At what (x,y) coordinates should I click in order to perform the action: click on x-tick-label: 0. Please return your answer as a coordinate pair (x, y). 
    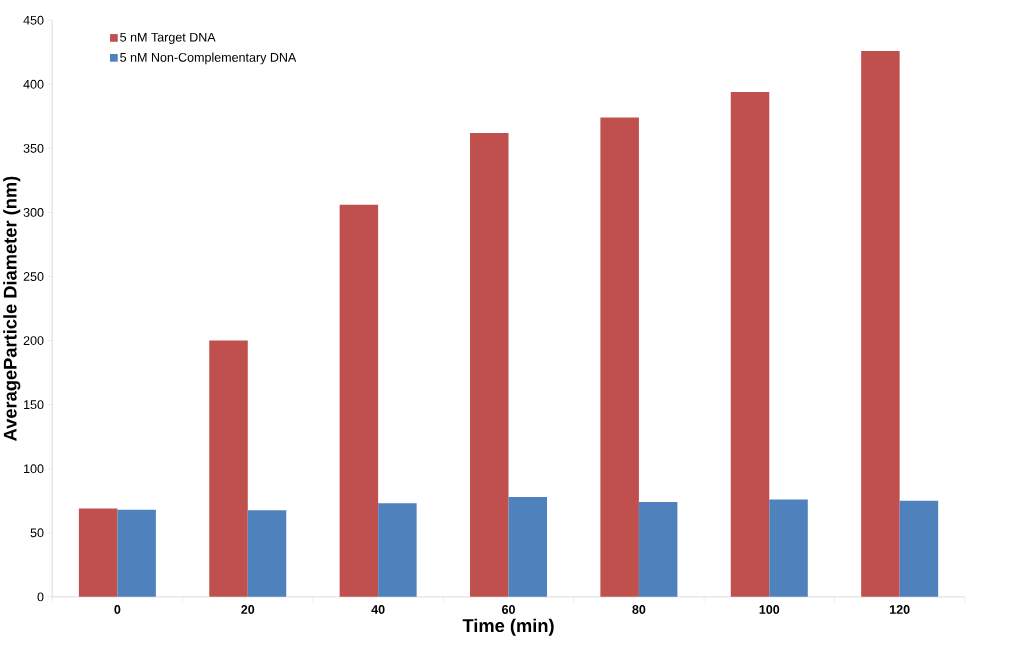
    Looking at the image, I should click on (117, 609).